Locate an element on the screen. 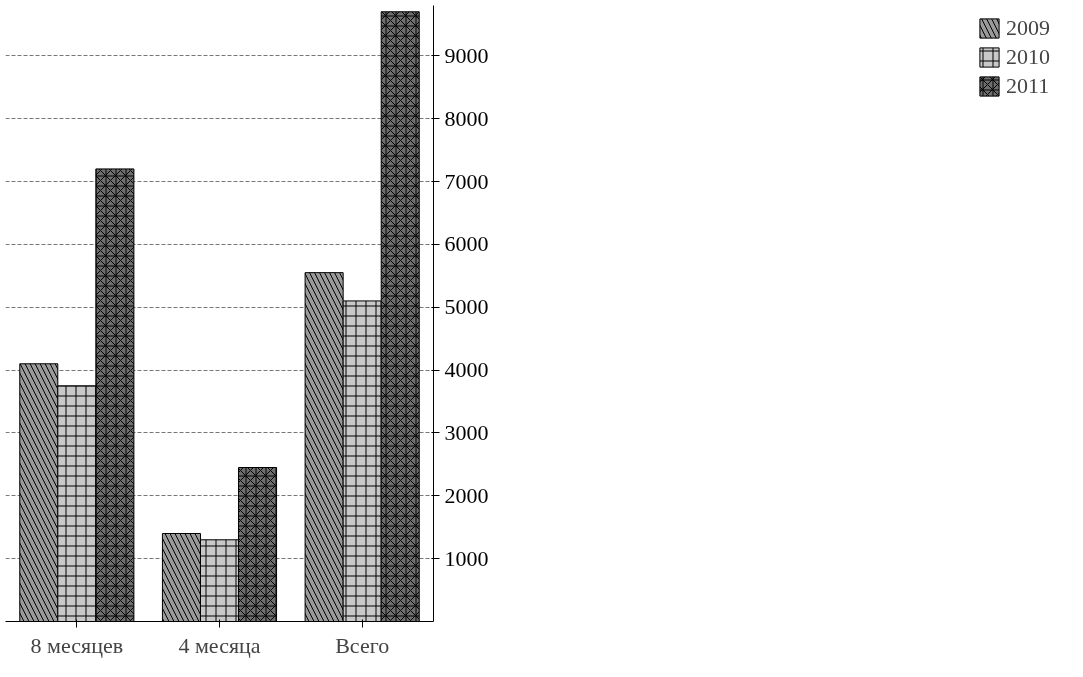 The image size is (1083, 677). legend-label: 2009 is located at coordinates (1028, 28).